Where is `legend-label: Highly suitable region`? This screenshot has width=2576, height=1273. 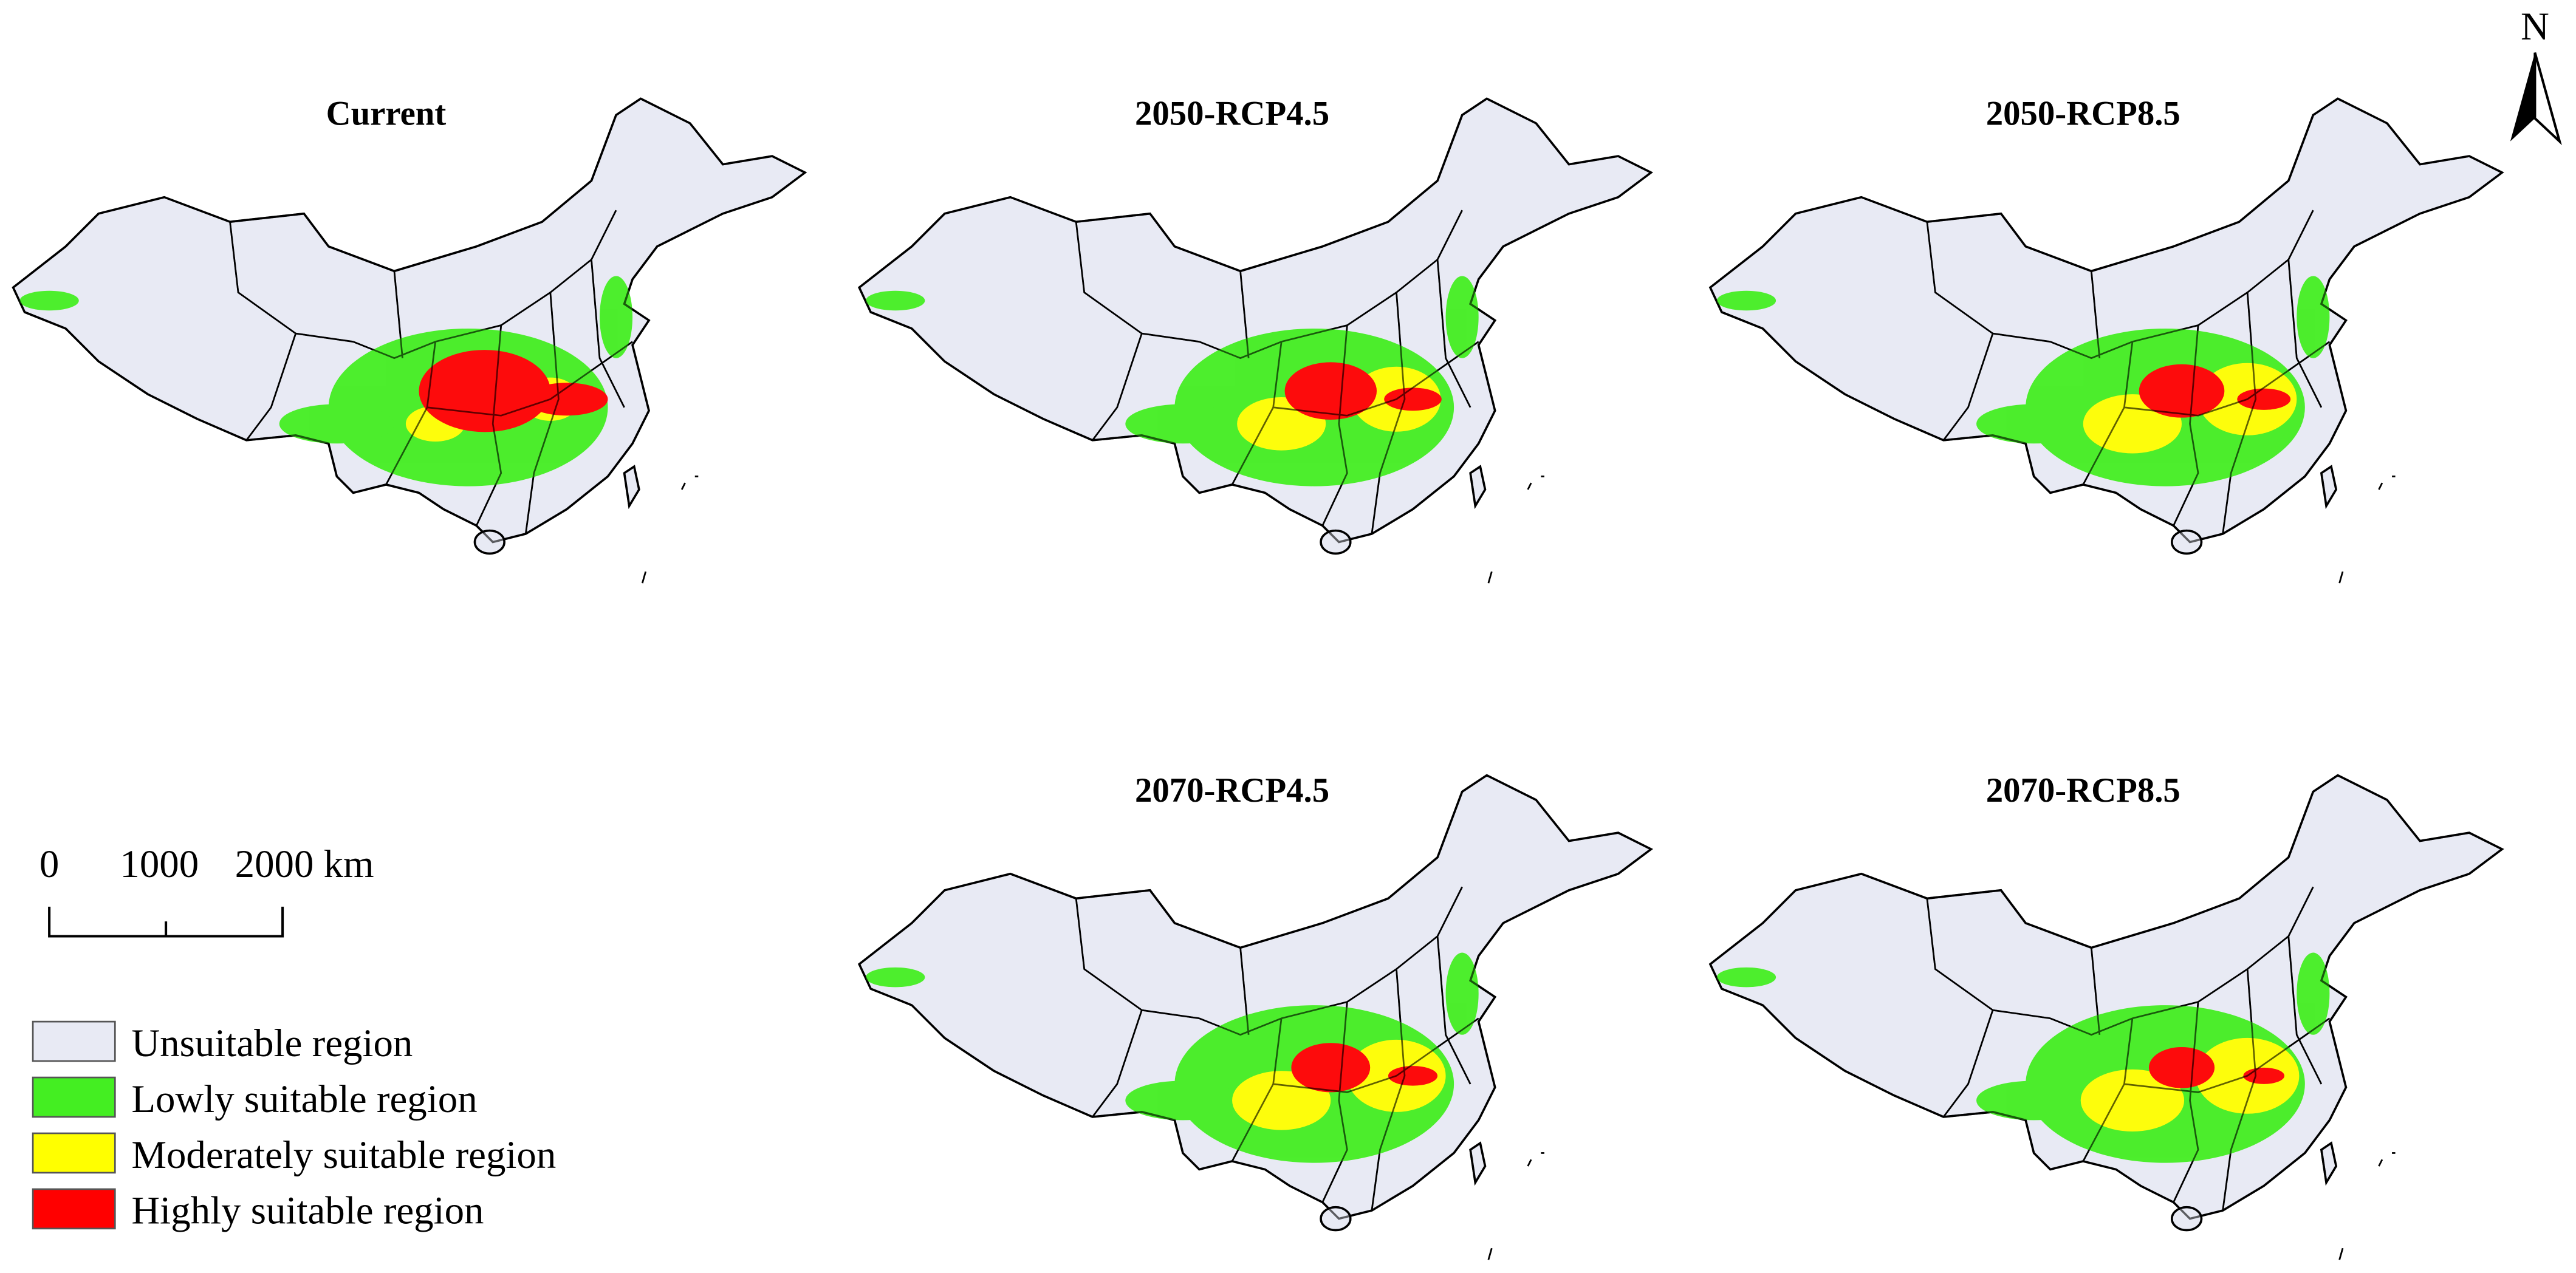 legend-label: Highly suitable region is located at coordinates (307, 1211).